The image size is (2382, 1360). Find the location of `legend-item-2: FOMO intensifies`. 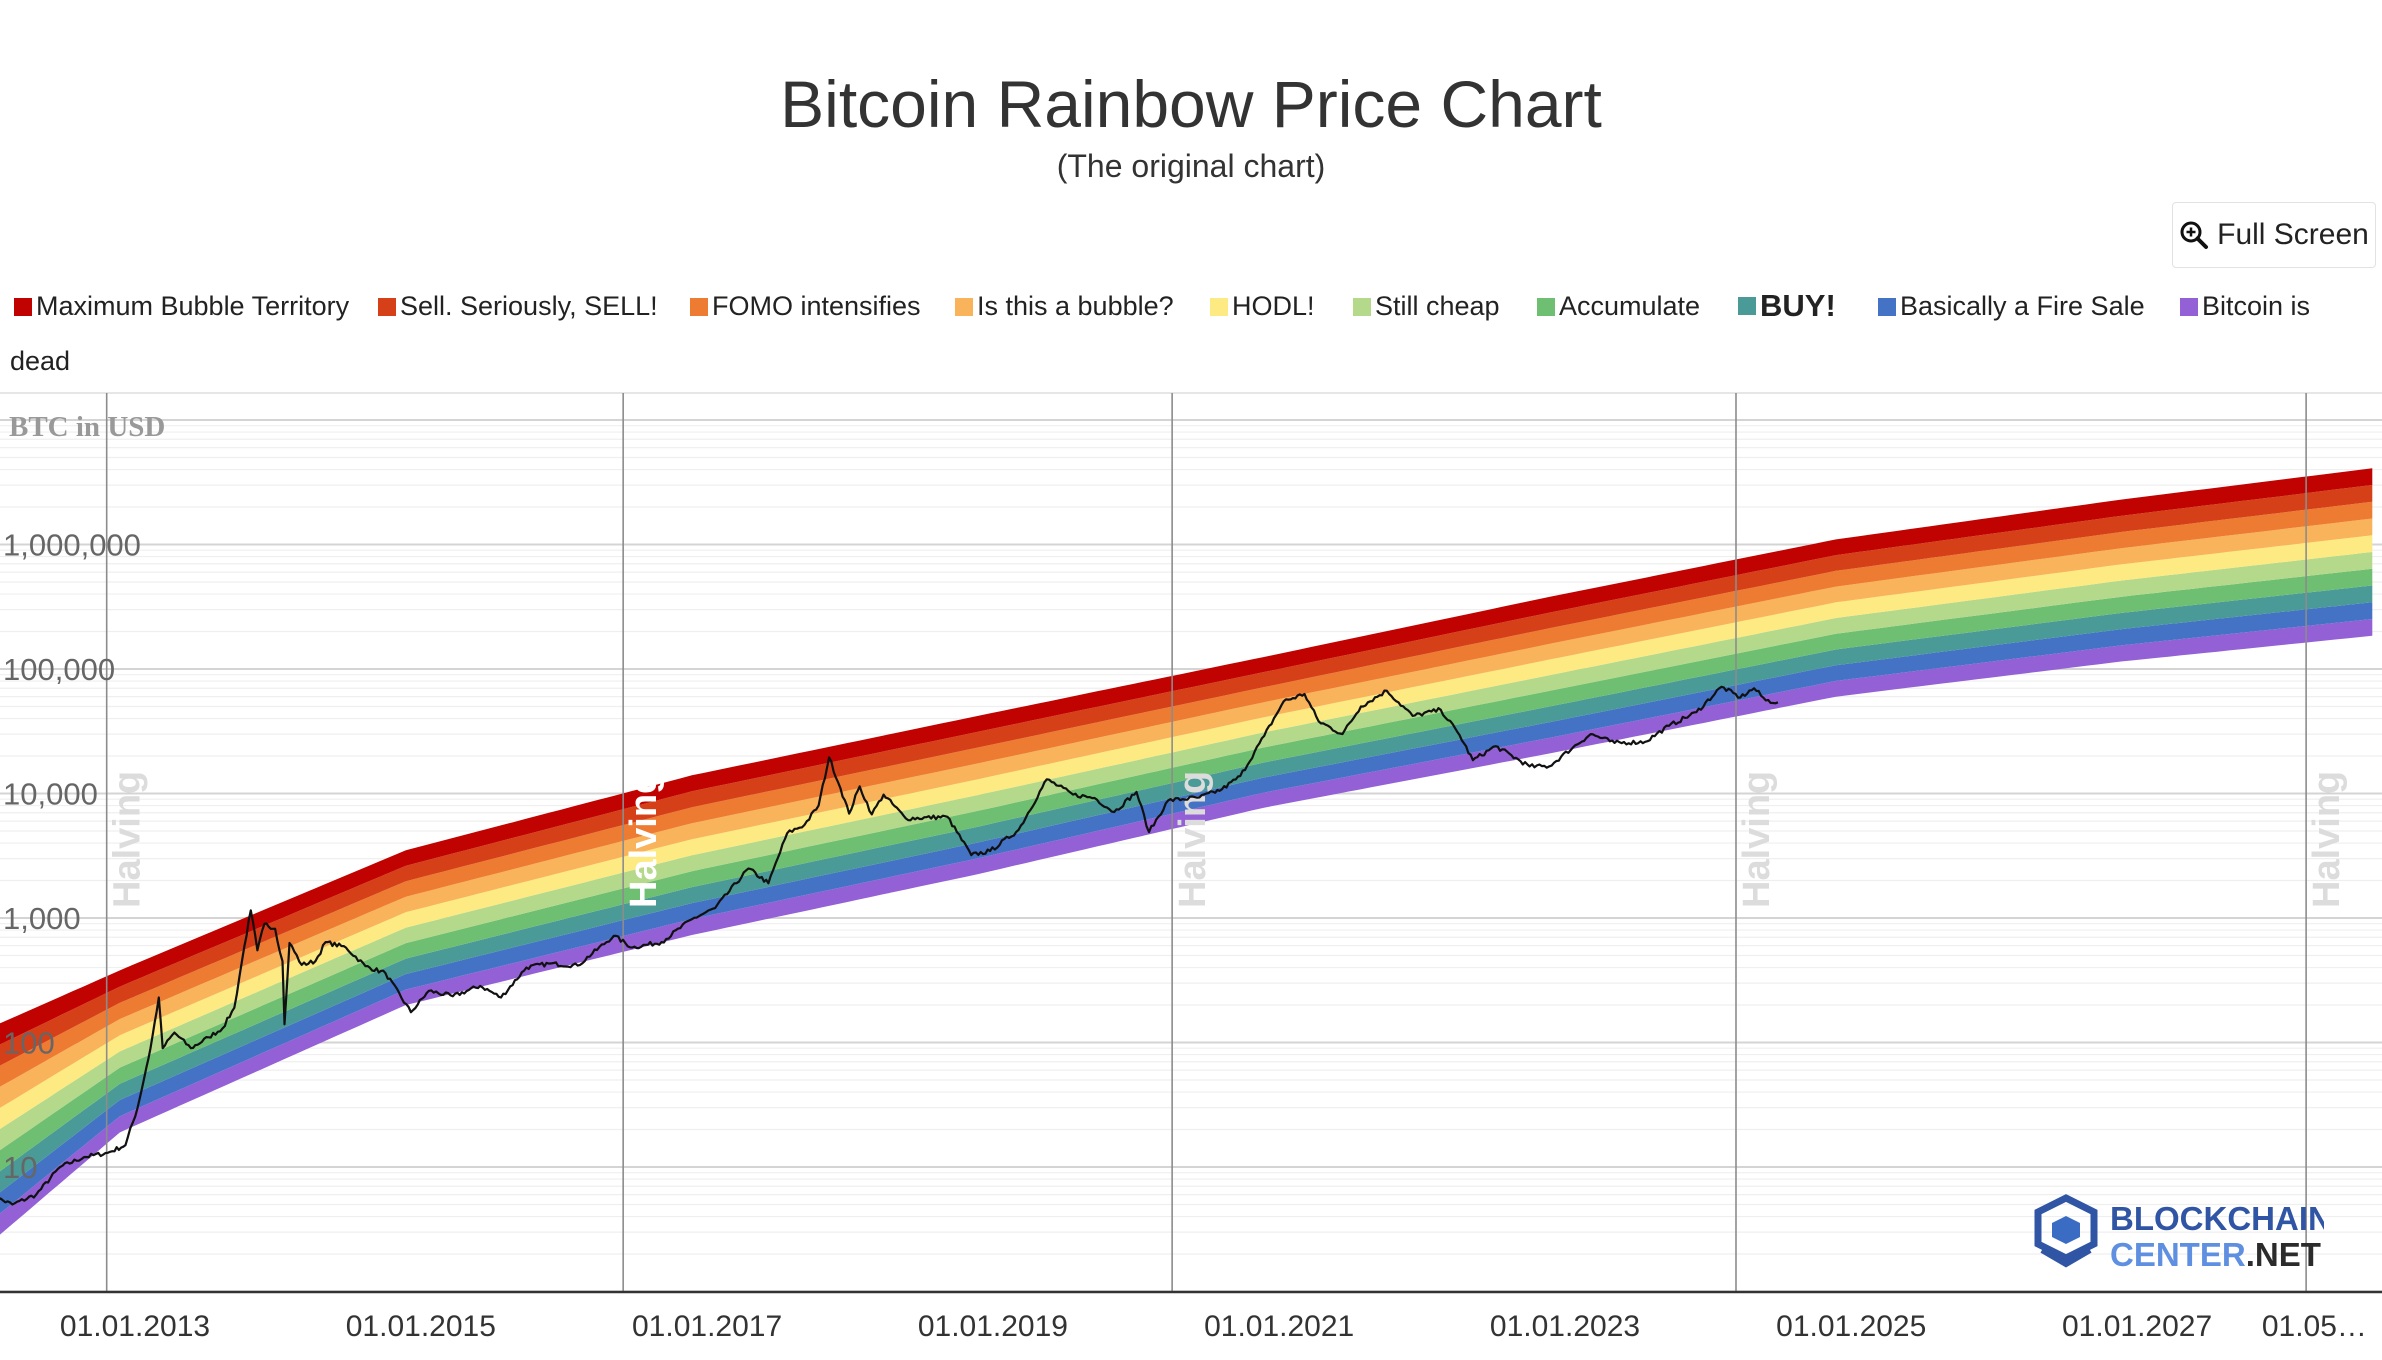

legend-item-2: FOMO intensifies is located at coordinates (805, 306).